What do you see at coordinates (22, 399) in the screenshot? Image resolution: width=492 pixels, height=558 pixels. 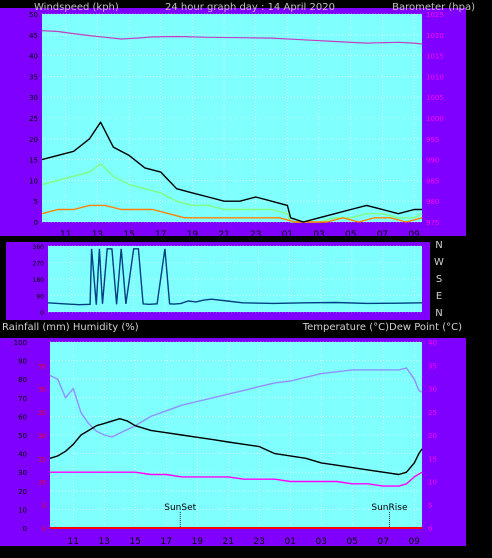 I see `humidity-tick-label: 70` at bounding box center [22, 399].